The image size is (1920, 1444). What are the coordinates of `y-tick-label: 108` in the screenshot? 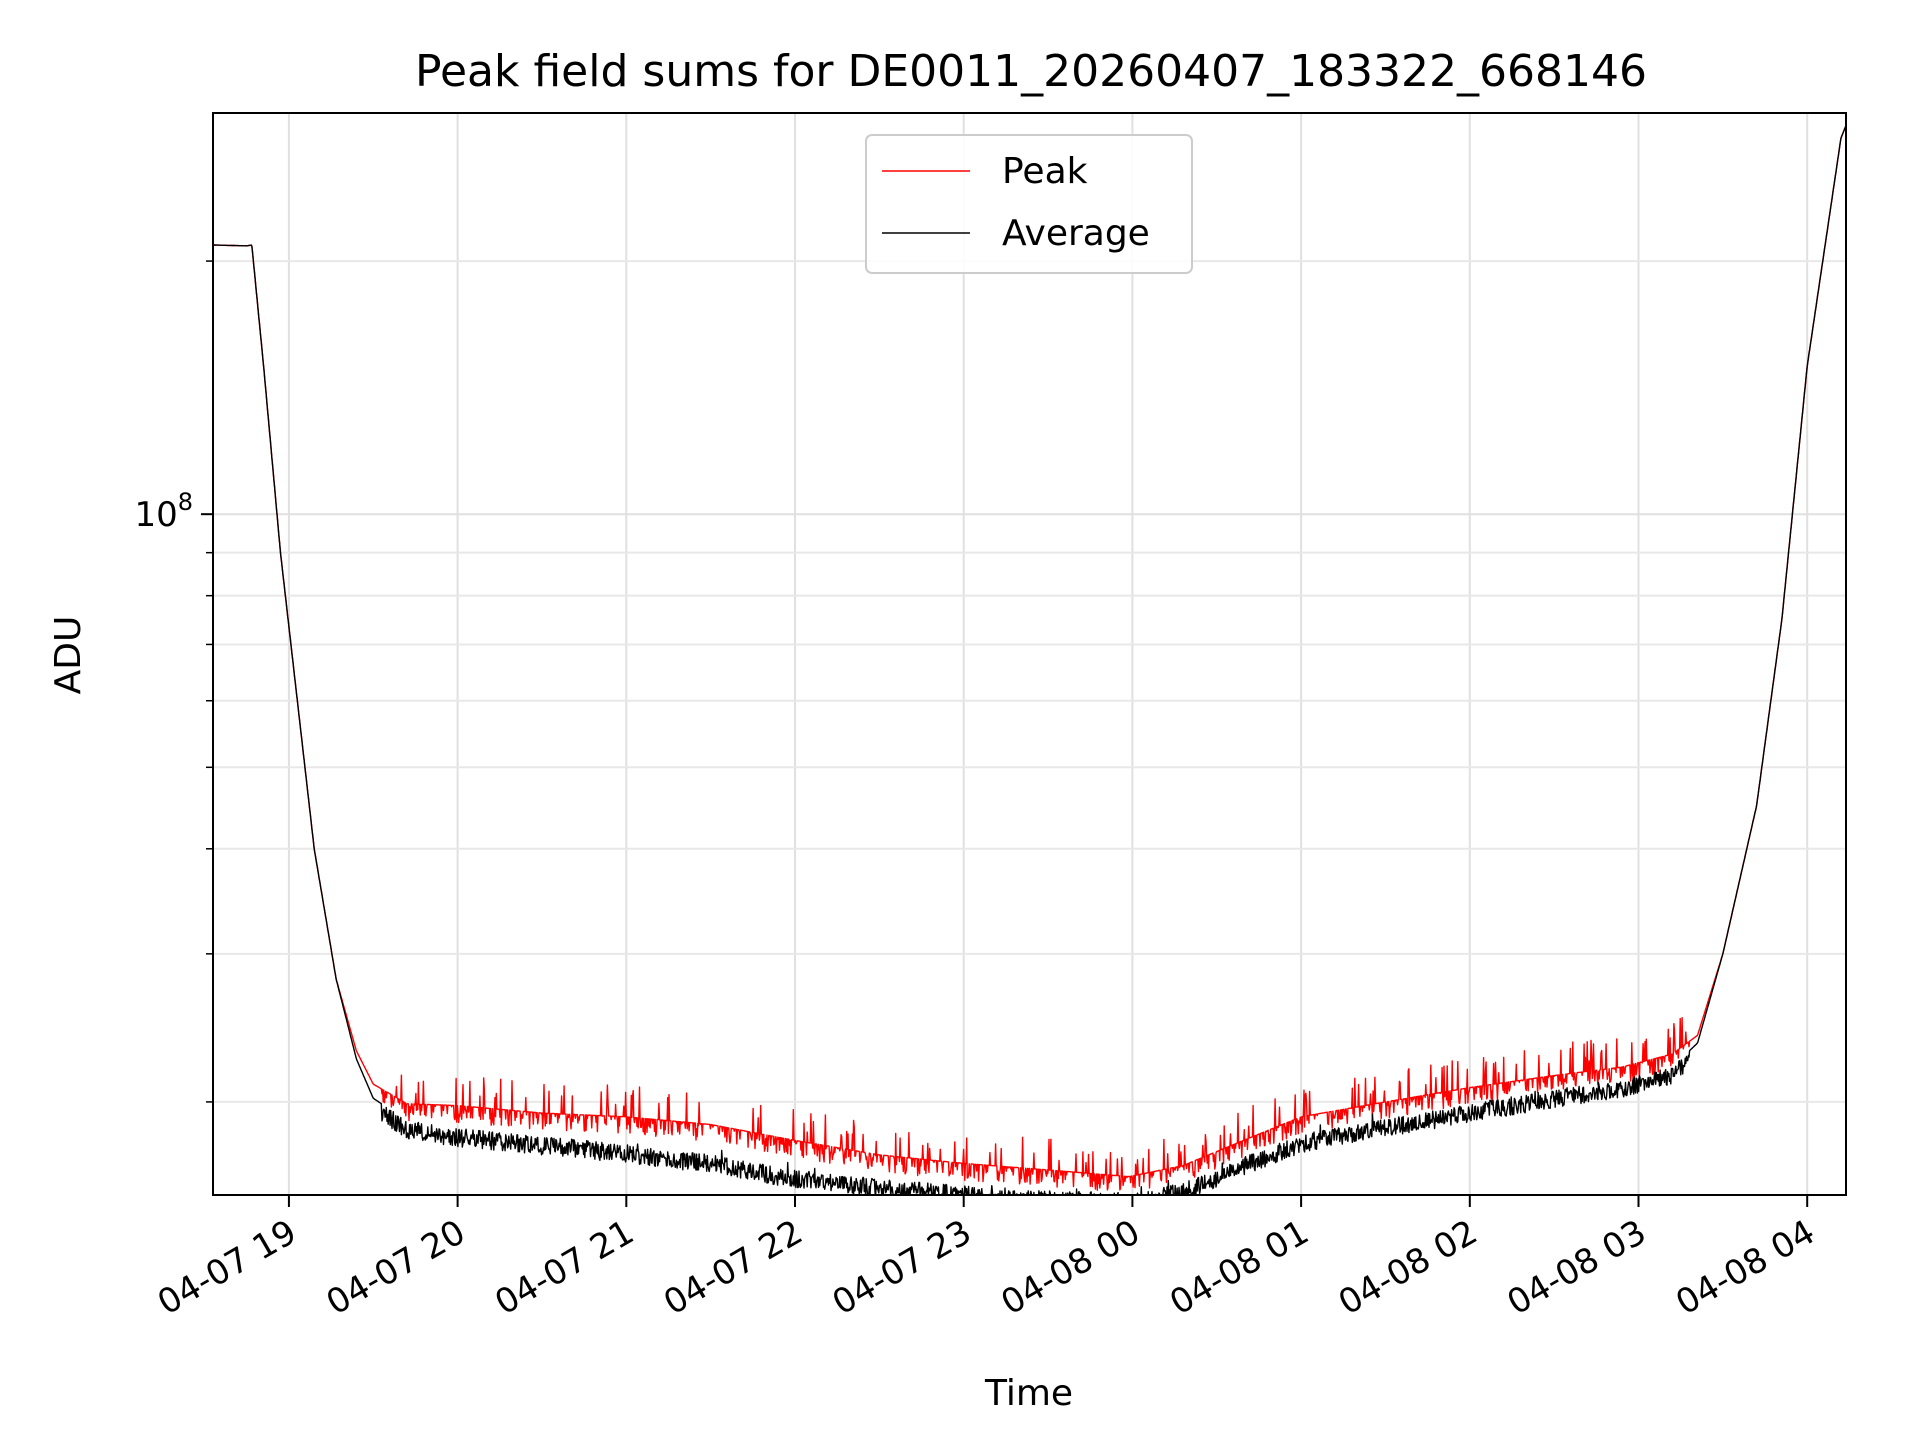 It's located at (163, 511).